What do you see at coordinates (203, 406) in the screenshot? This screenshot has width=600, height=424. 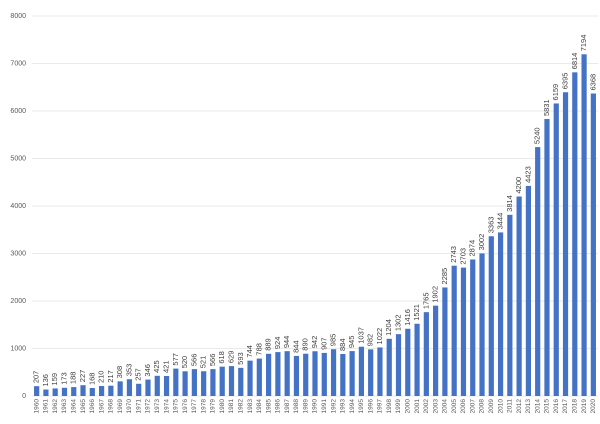 I see `x-tick-label: 1978` at bounding box center [203, 406].